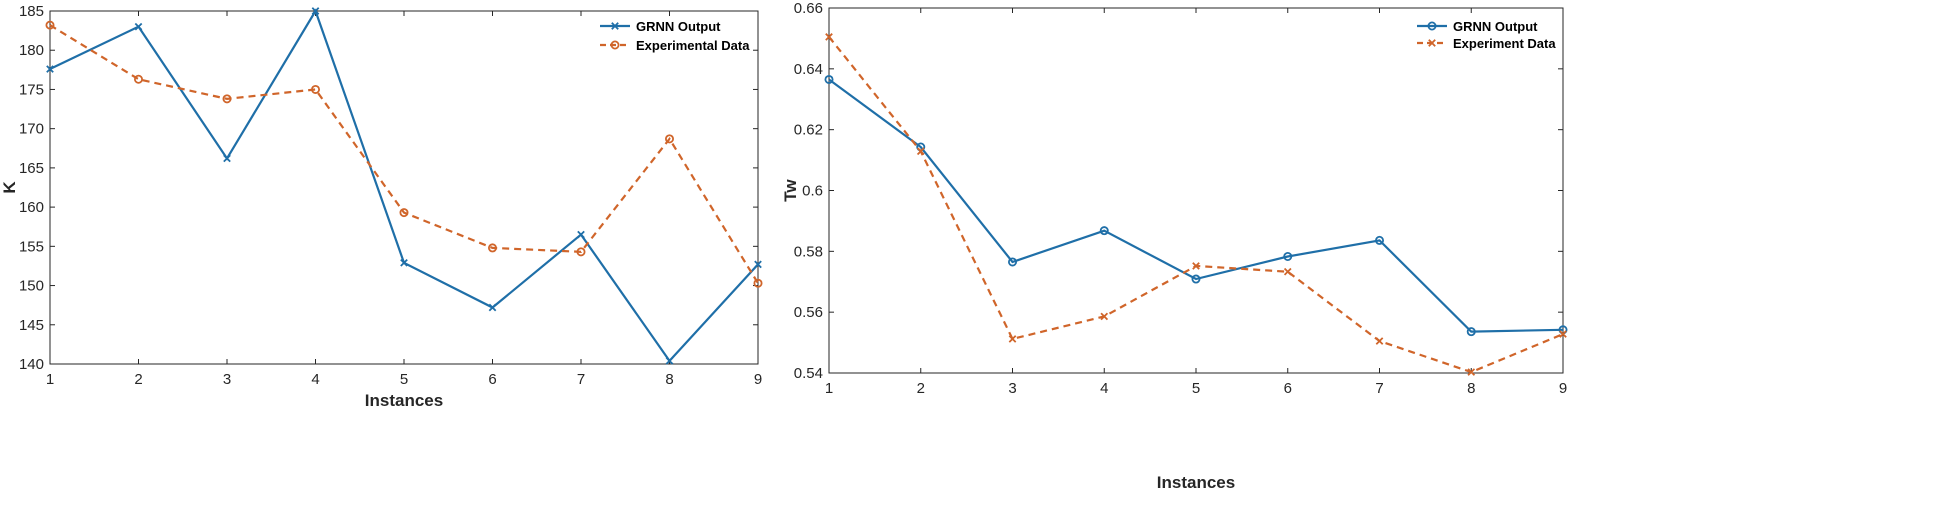  Describe the element at coordinates (31, 11) in the screenshot. I see `y-tick-label: 185` at that location.